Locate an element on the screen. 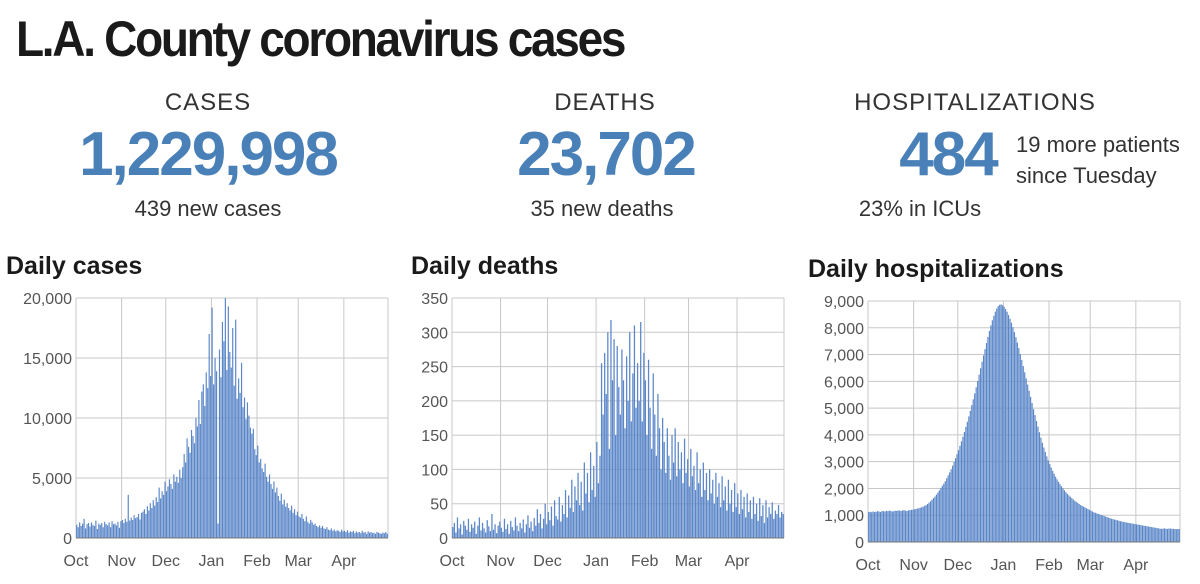  cases-xtick-label: Dec is located at coordinates (166, 561).